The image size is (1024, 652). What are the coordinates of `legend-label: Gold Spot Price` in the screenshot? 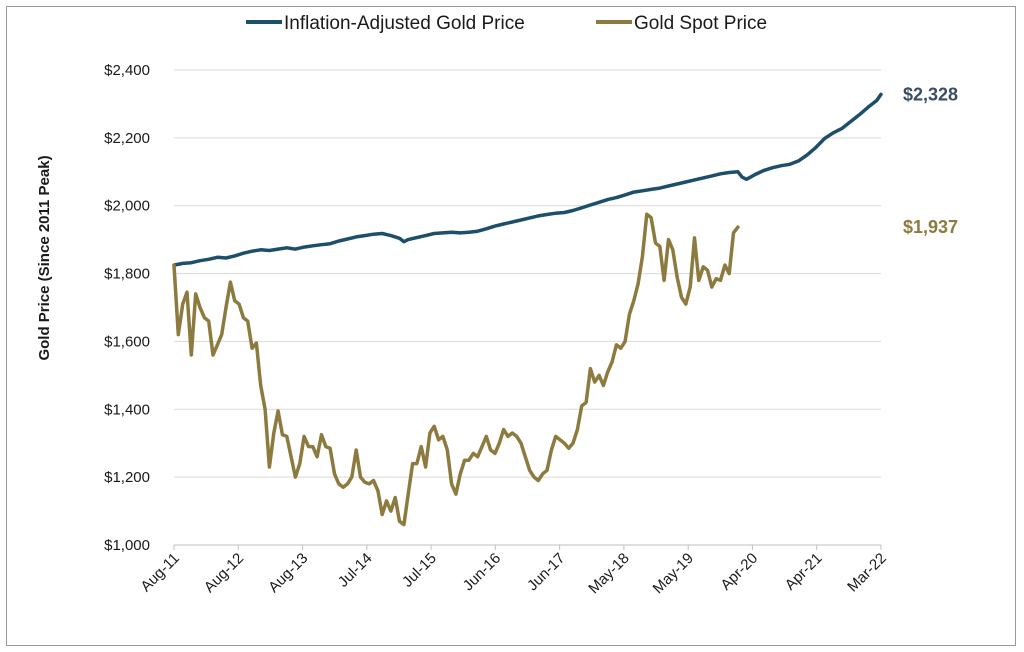 It's located at (700, 23).